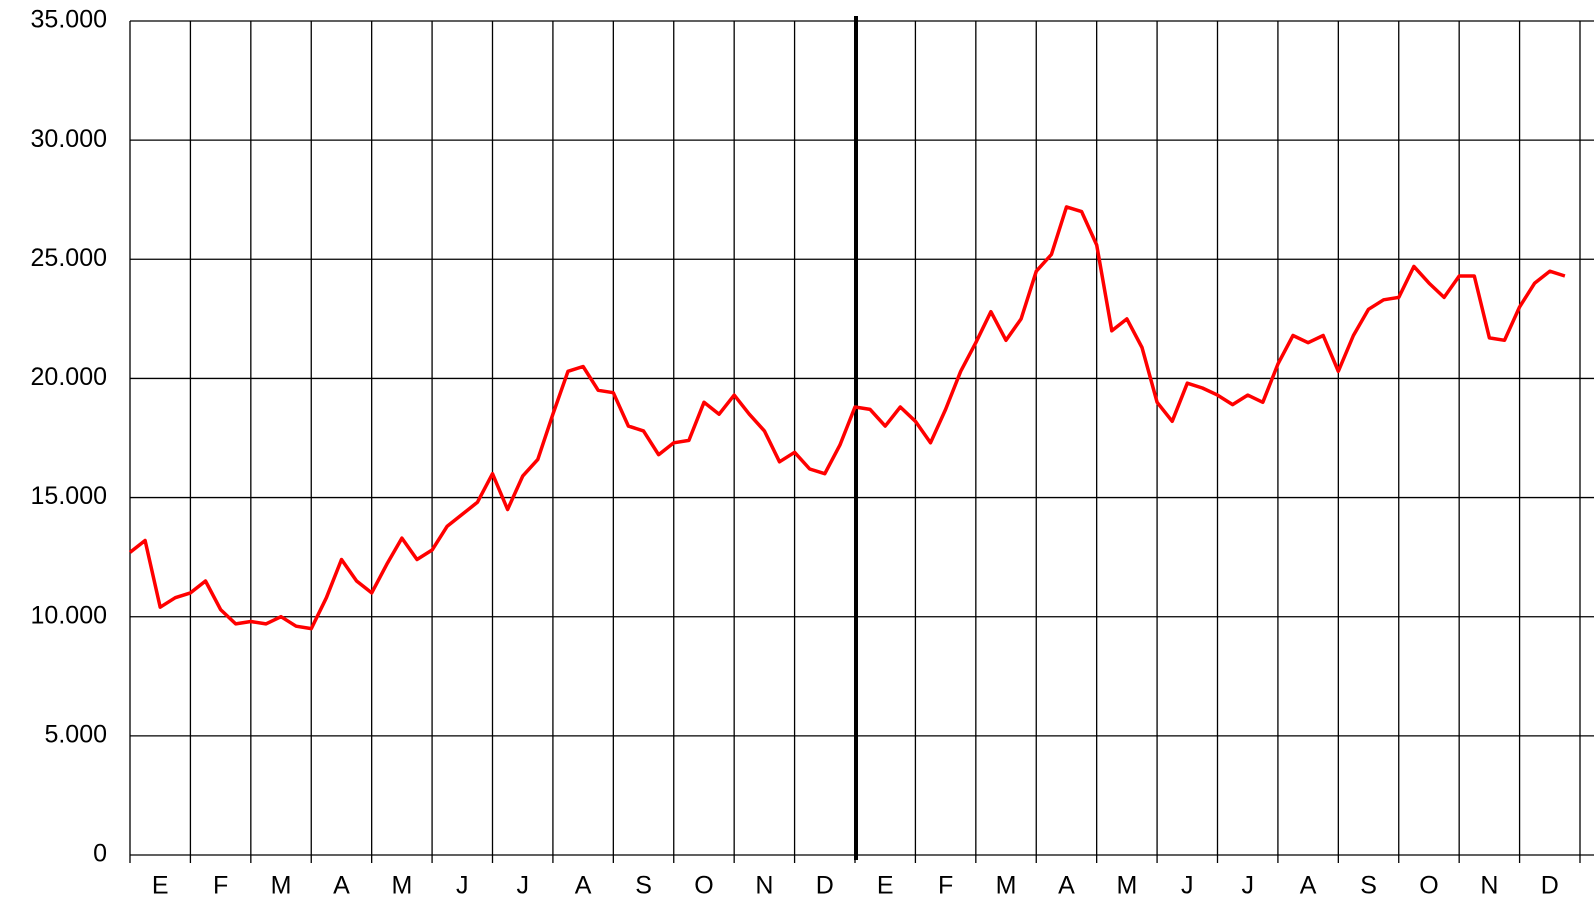 The height and width of the screenshot is (922, 1594). Describe the element at coordinates (69, 258) in the screenshot. I see `y-tick-label: 25.000` at that location.